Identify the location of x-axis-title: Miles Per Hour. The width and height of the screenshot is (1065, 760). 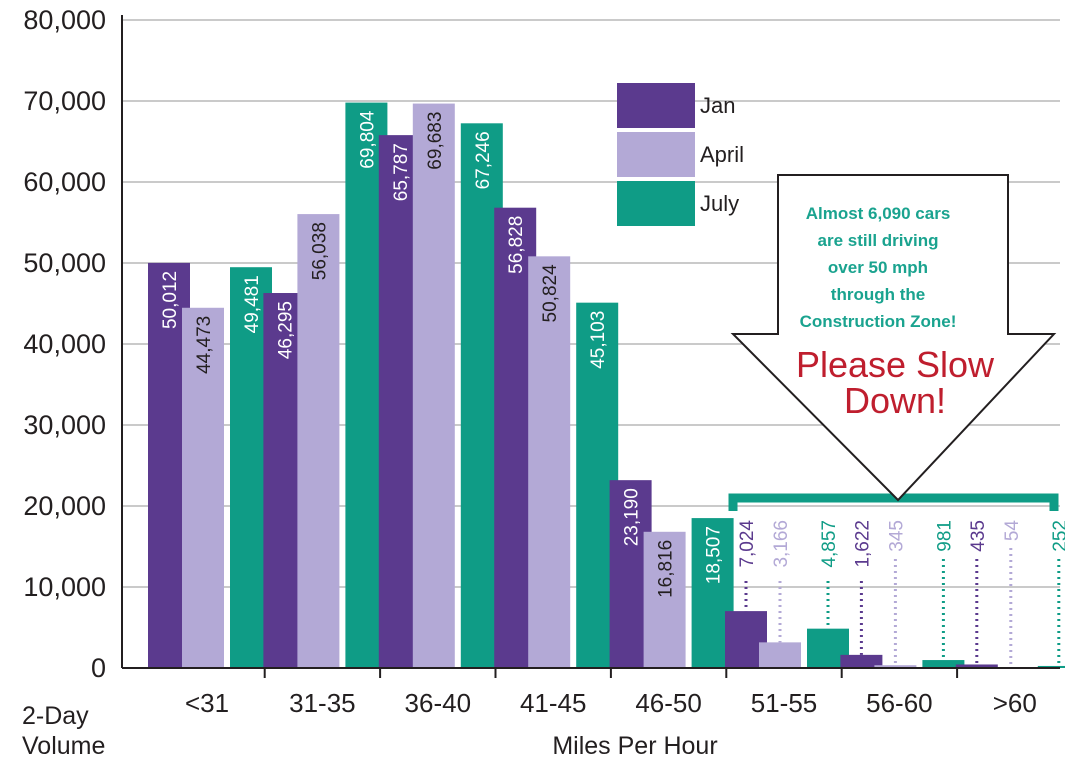
(634, 746).